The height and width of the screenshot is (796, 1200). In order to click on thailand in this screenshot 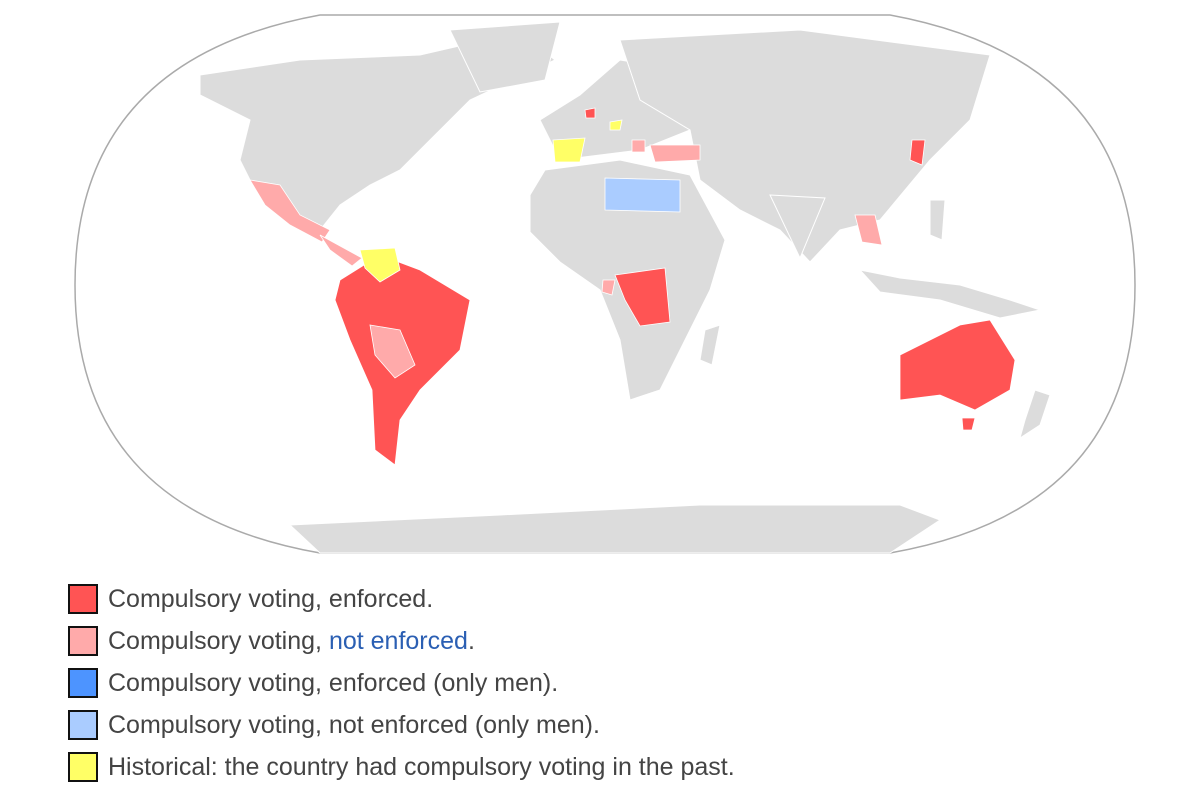, I will do `click(868, 230)`.